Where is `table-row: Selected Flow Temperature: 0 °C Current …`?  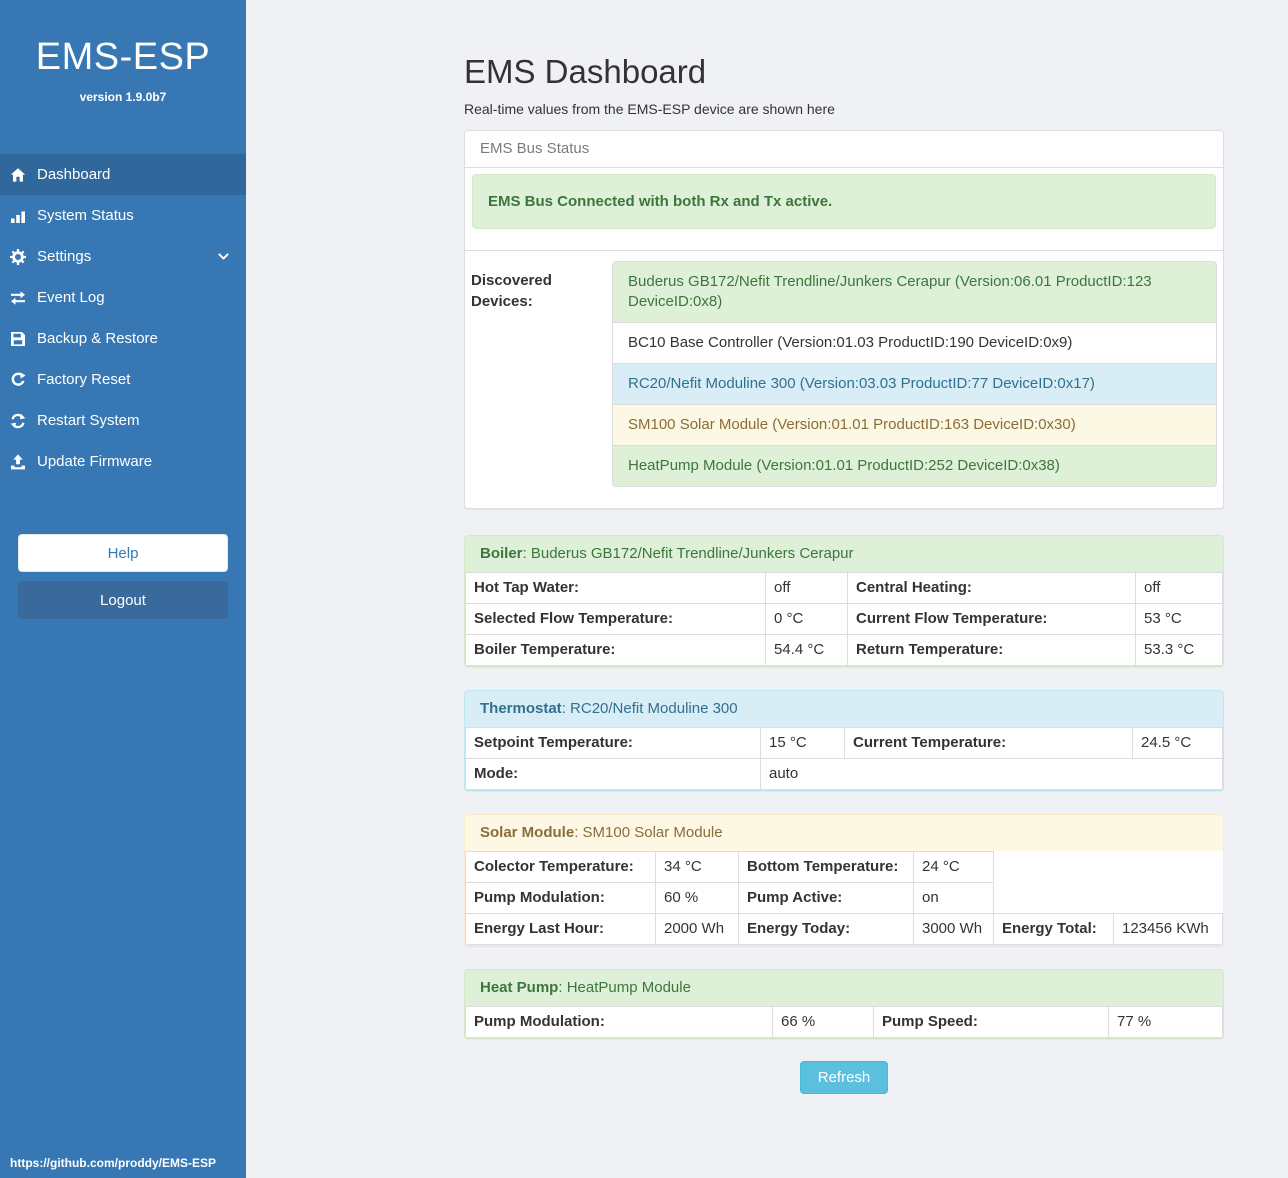 table-row: Selected Flow Temperature: 0 °C Current … is located at coordinates (844, 619).